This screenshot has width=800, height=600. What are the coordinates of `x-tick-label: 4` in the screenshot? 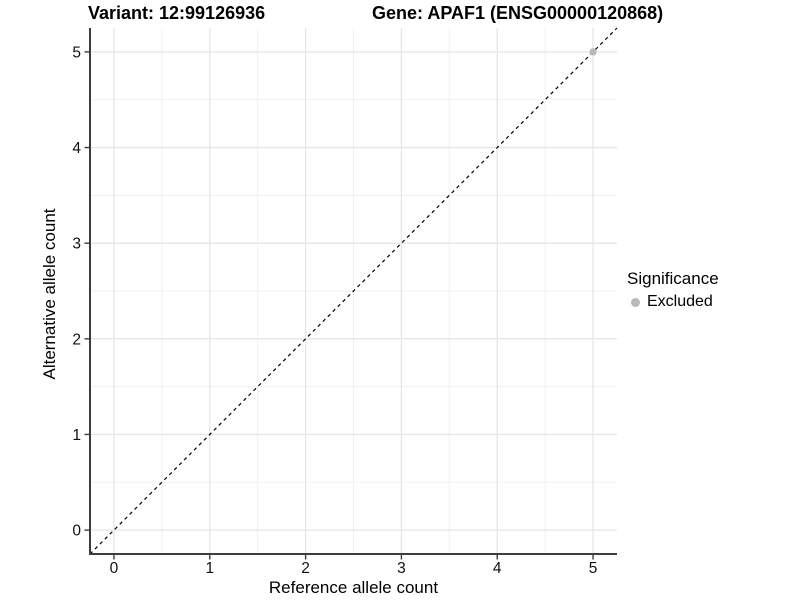 It's located at (497, 568).